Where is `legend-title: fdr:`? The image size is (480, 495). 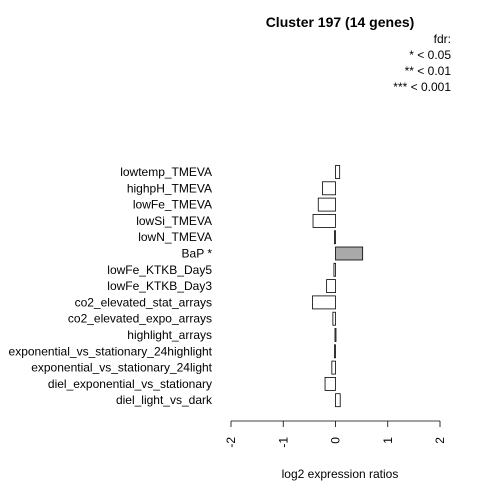
legend-title: fdr: is located at coordinates (442, 39).